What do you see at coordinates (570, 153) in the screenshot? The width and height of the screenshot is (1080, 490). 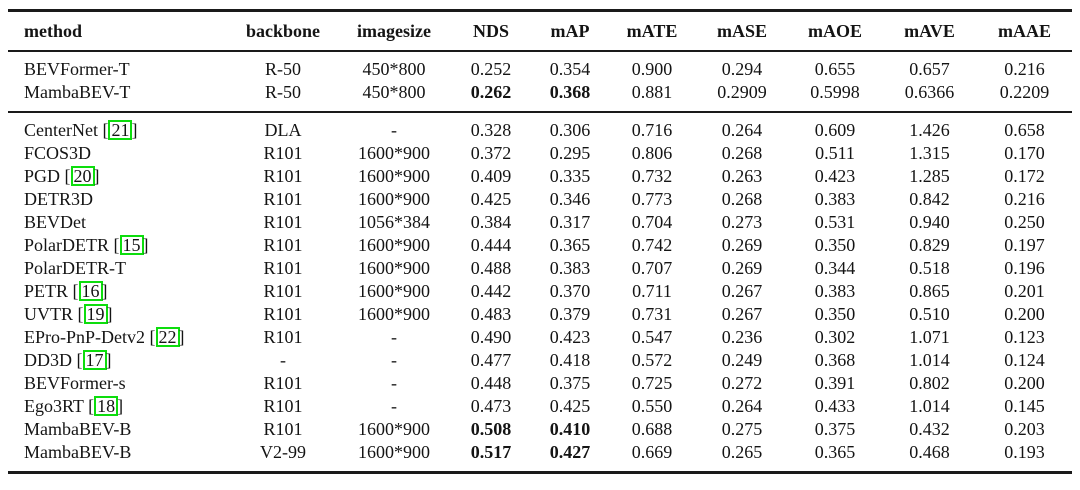 I see `cell-map: 0.295` at bounding box center [570, 153].